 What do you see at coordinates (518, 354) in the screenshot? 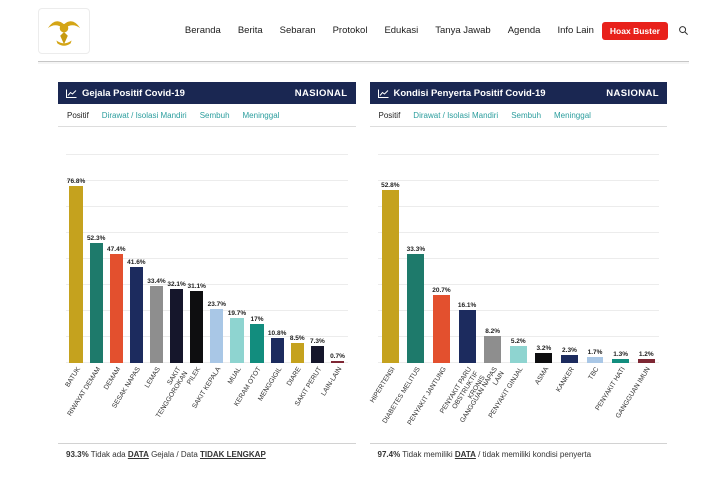
I see `bar-penyakit-ginjal` at bounding box center [518, 354].